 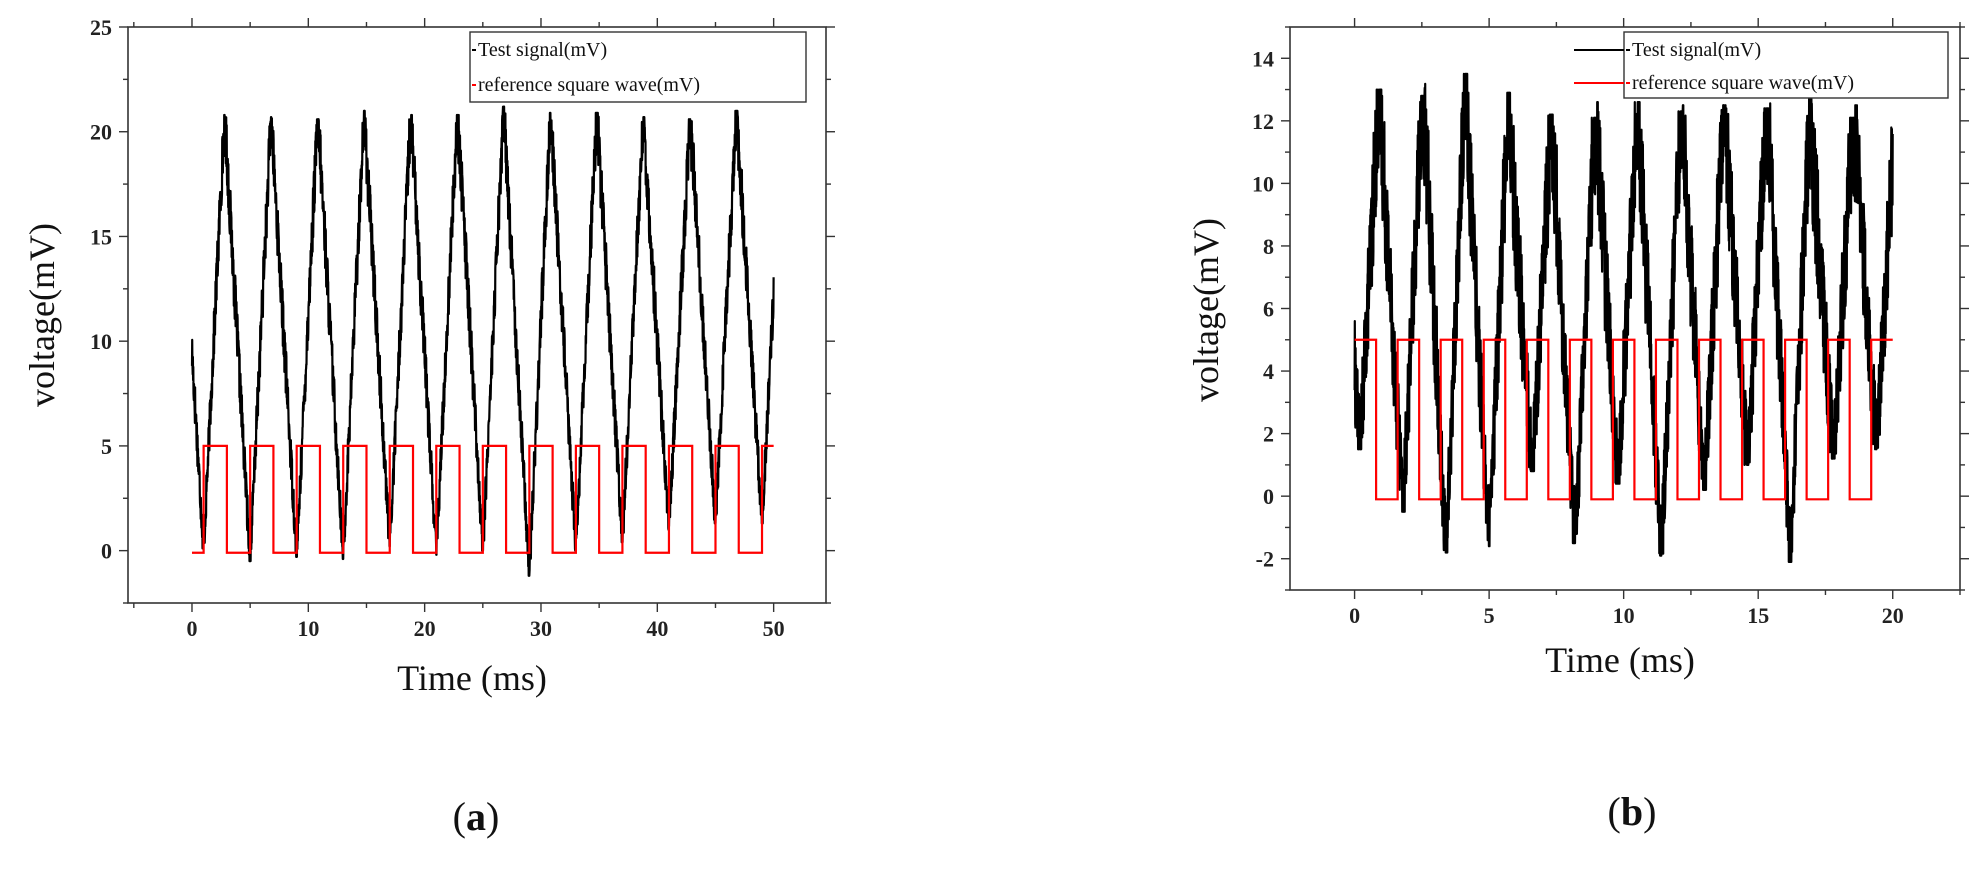 What do you see at coordinates (1263, 121) in the screenshot?
I see `y-tick-label: 12` at bounding box center [1263, 121].